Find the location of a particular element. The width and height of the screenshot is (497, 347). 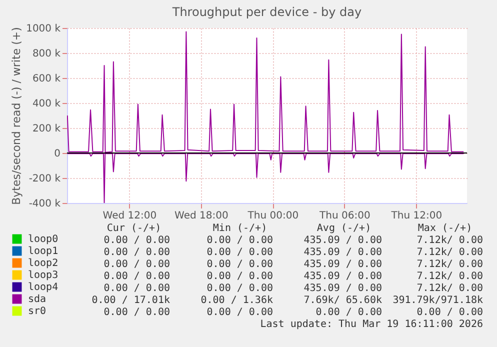

y-tick-label: 400 k is located at coordinates (46, 104).